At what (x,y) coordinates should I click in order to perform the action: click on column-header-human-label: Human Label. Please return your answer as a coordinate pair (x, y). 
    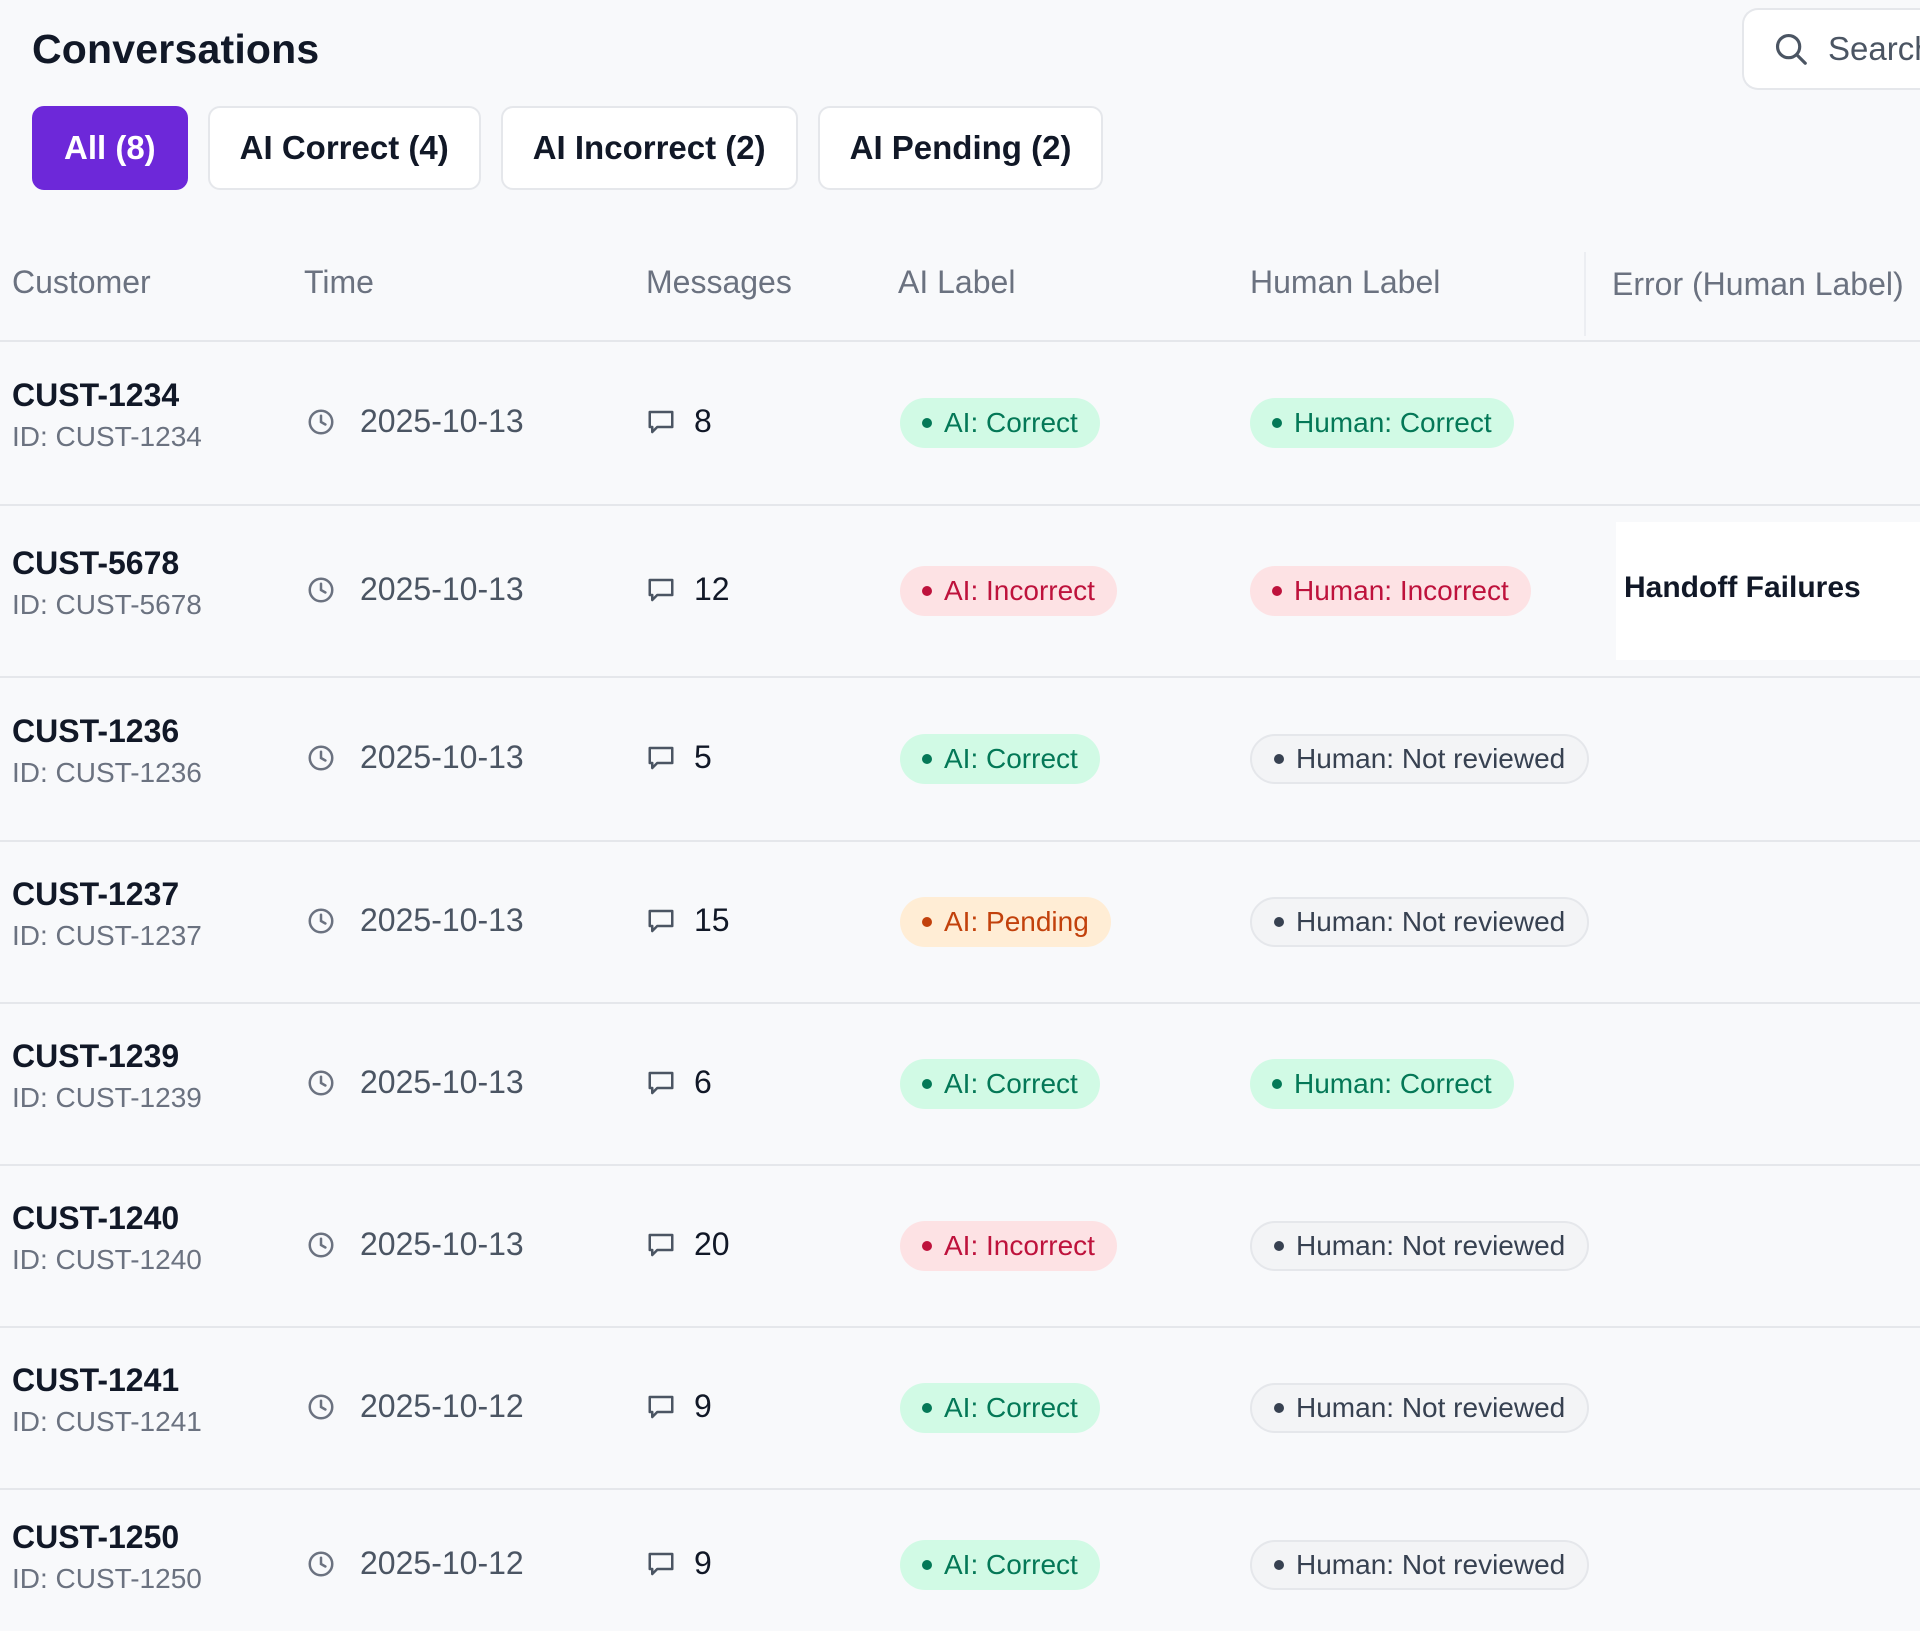
    Looking at the image, I should click on (1345, 282).